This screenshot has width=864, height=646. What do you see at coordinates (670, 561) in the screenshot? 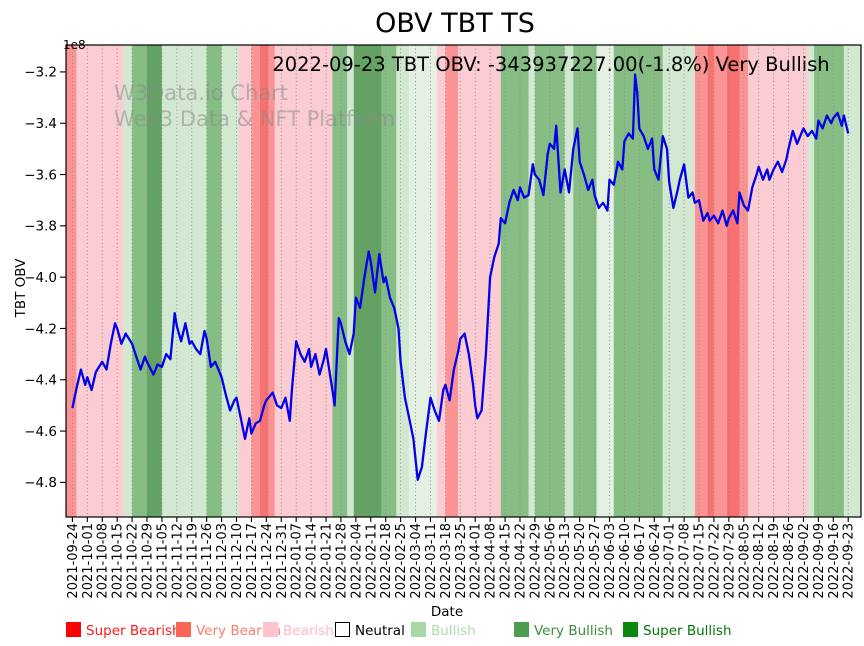
I see `x-tick-label: 2022-07-01` at bounding box center [670, 561].